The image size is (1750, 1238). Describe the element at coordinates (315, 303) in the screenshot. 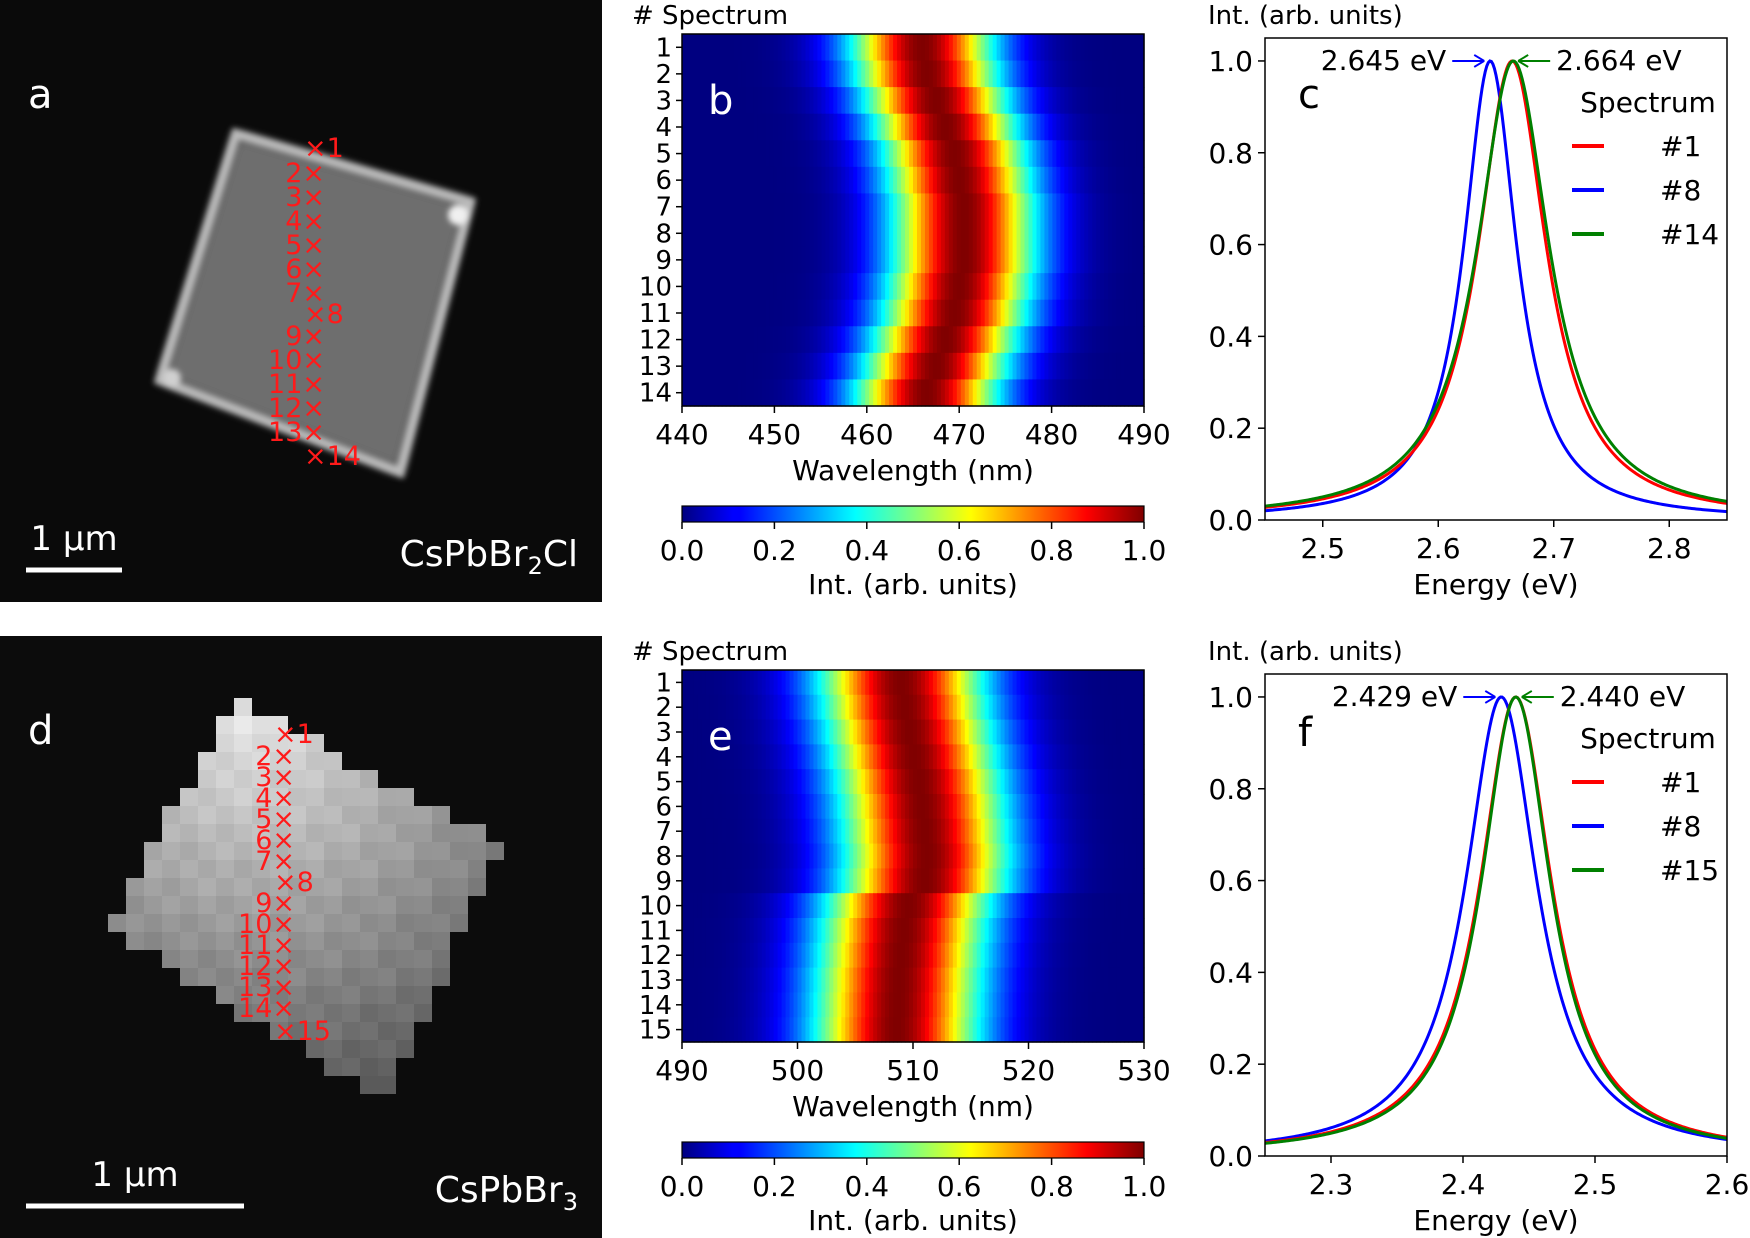

I see `panel-a-crystal` at that location.